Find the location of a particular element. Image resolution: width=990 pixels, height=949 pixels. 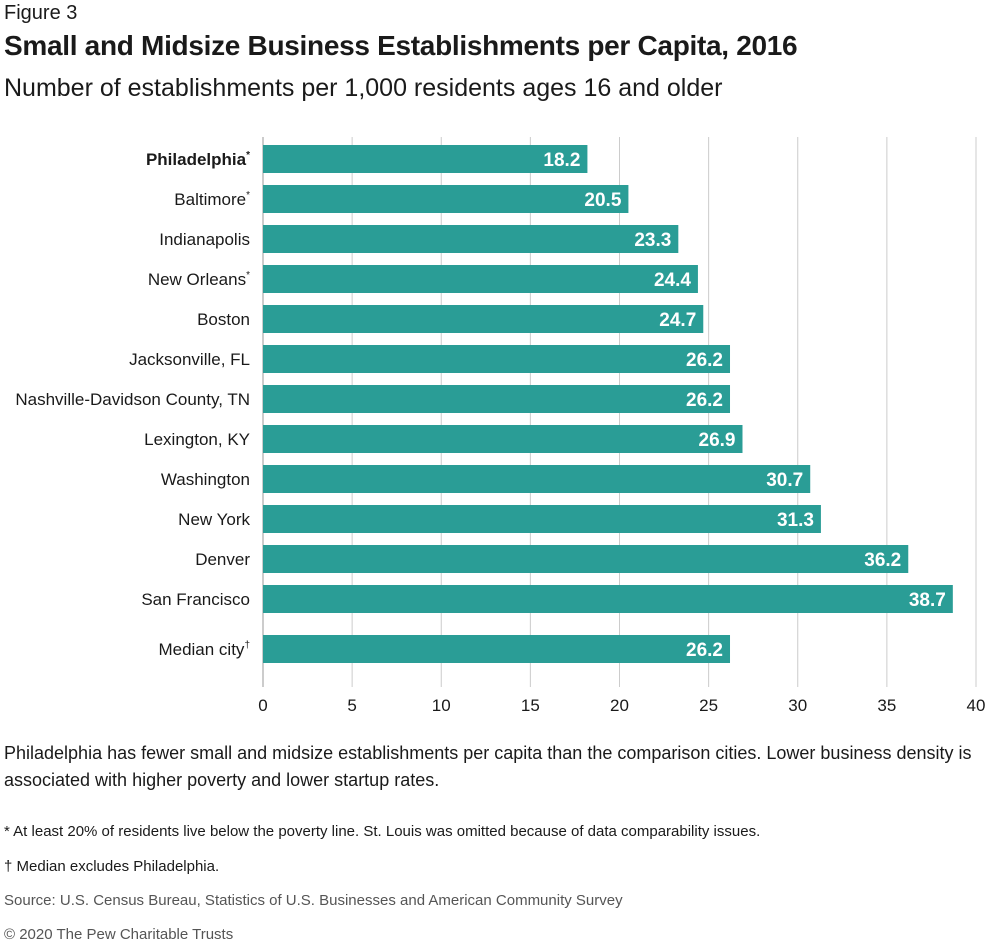

data-label: 38.7 is located at coordinates (927, 600).